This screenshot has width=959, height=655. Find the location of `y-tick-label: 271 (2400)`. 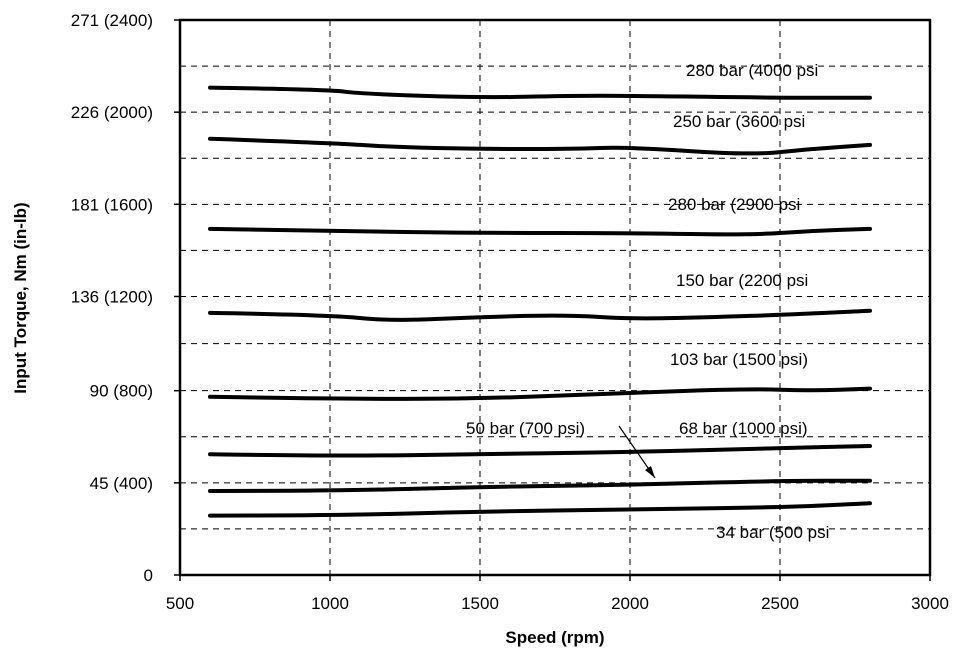

y-tick-label: 271 (2400) is located at coordinates (112, 20).